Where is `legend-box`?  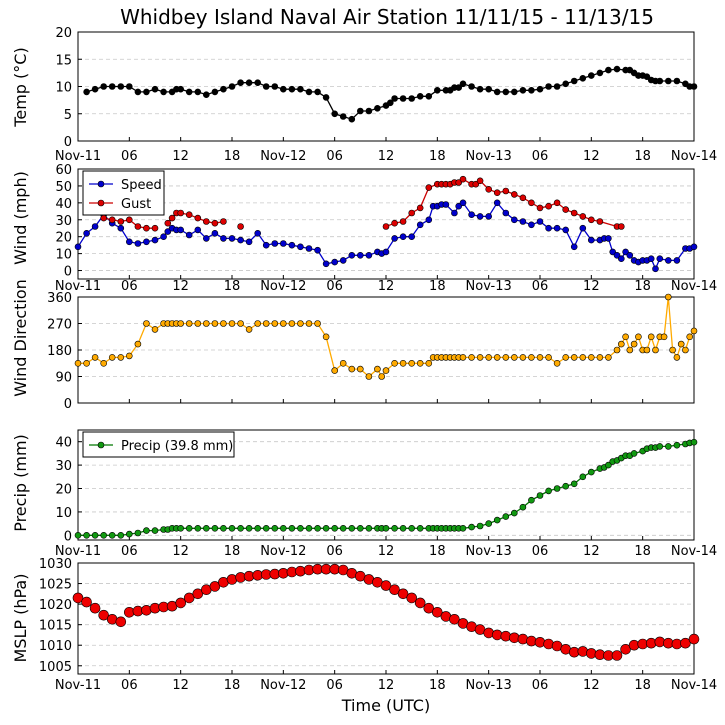
legend-box is located at coordinates (123, 193).